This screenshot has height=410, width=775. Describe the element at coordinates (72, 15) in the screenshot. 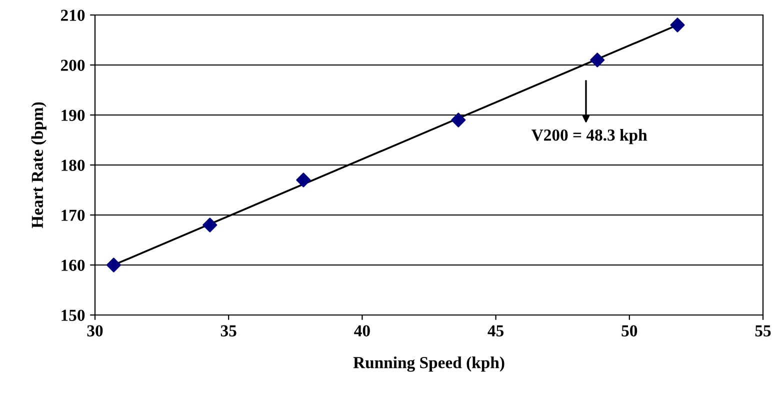

I see `y-tick-label: 210` at that location.